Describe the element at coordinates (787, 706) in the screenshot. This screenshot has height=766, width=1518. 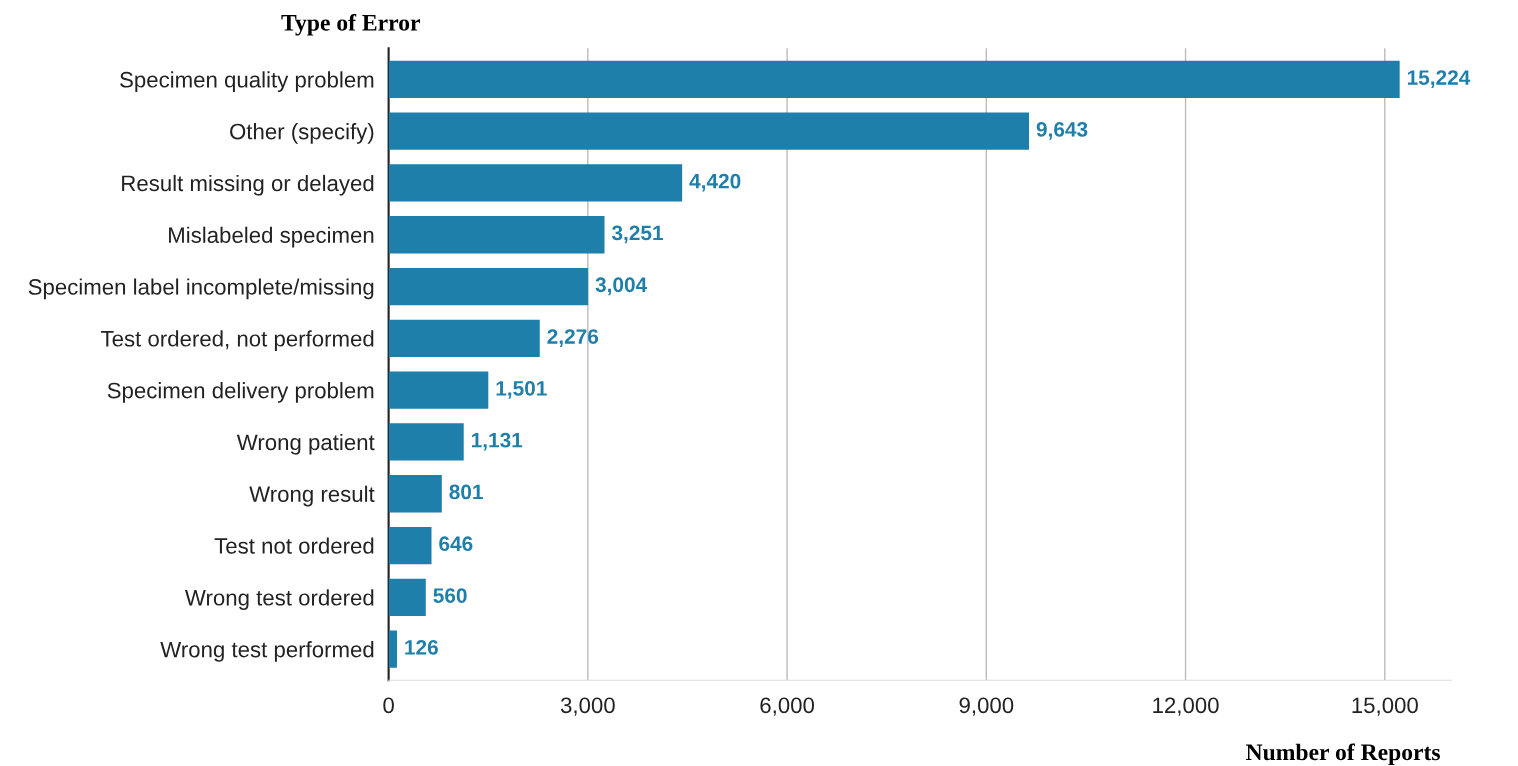
I see `x-tick-label: 6,000` at that location.